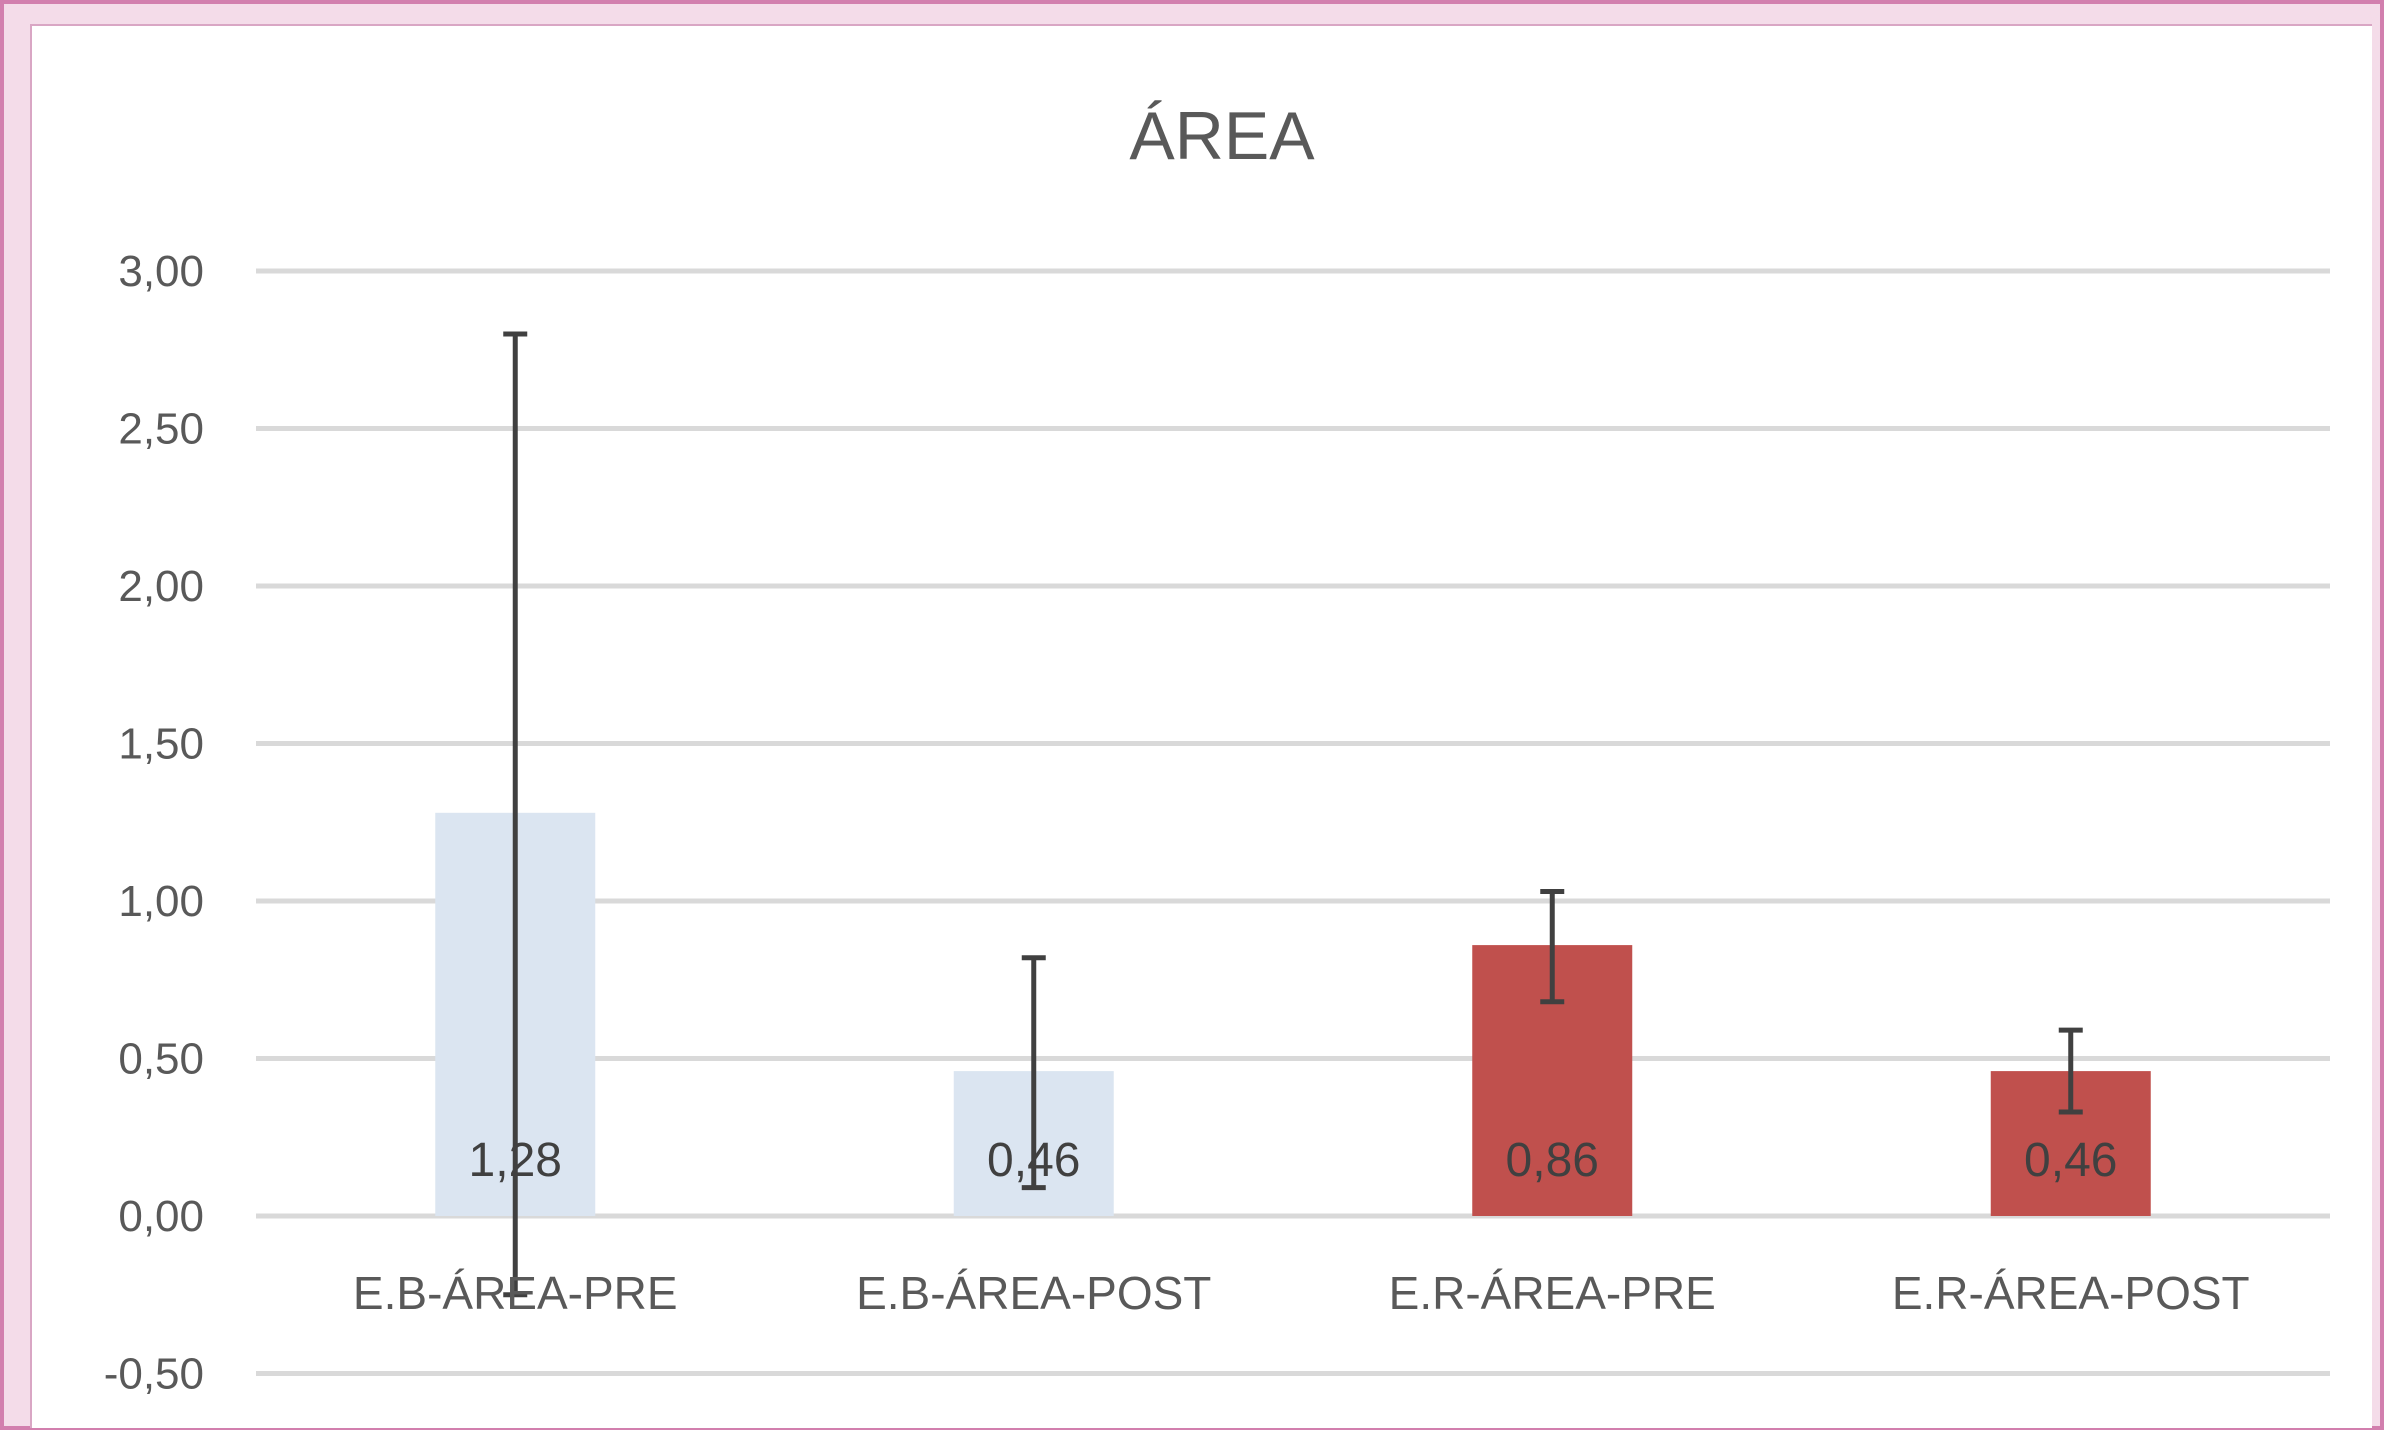 This screenshot has width=2384, height=1434. I want to click on y-tick-label: 0,00, so click(161, 1216).